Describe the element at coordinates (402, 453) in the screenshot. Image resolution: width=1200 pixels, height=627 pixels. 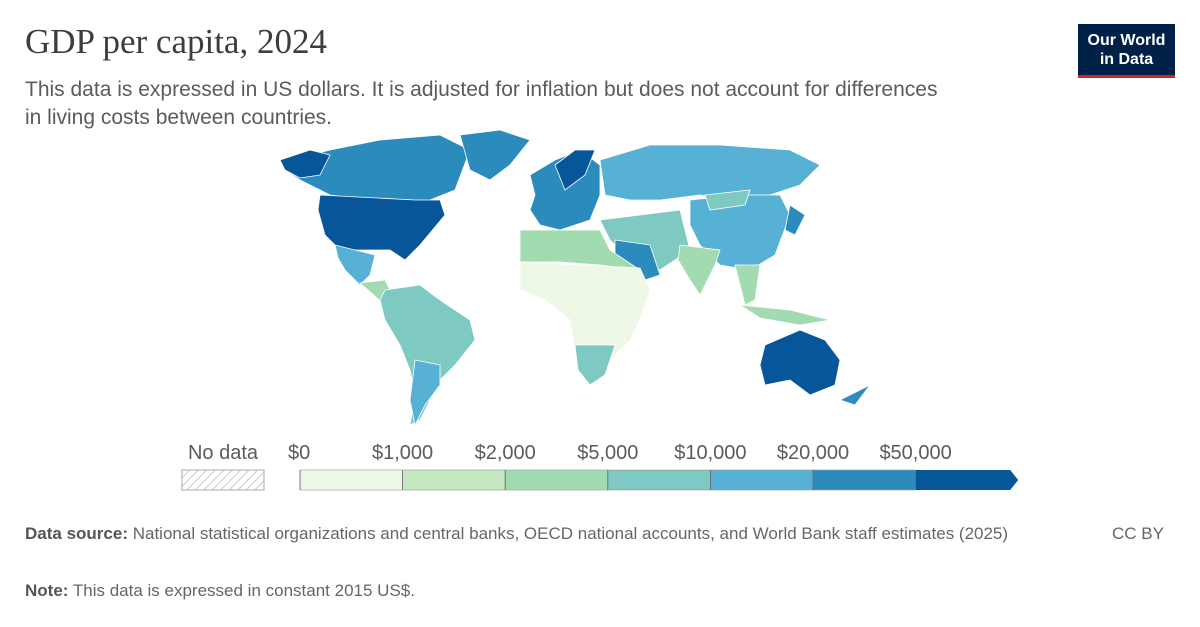
I see `legend-tick-label: $1,000` at that location.